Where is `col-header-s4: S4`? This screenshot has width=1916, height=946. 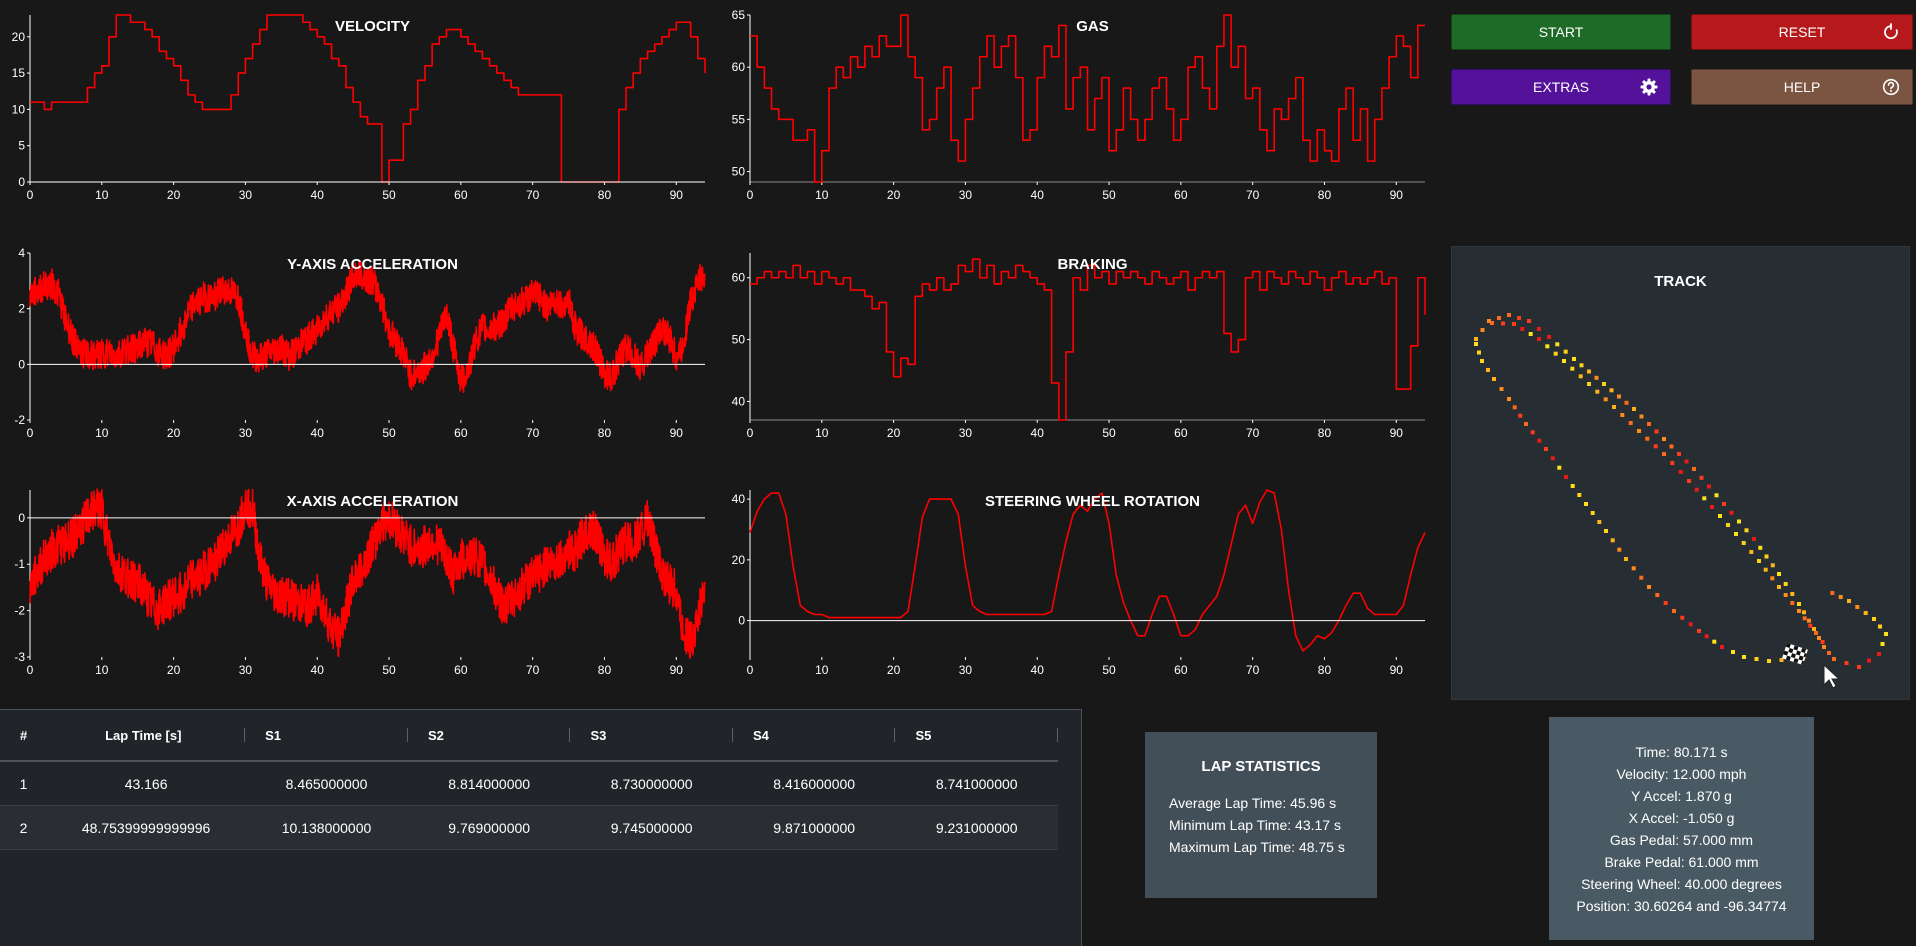 col-header-s4: S4 is located at coordinates (814, 736).